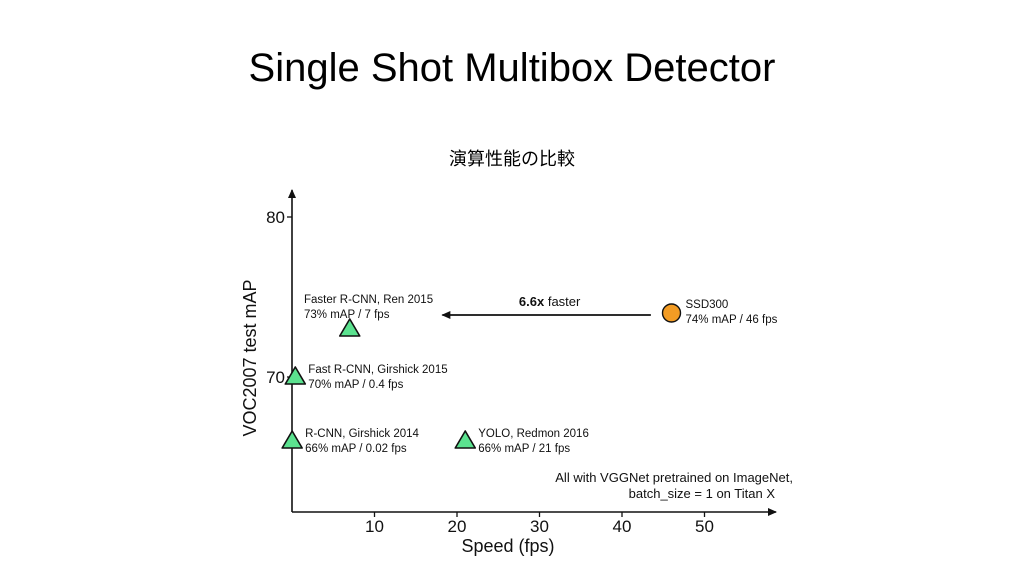  Describe the element at coordinates (355, 385) in the screenshot. I see `point-label-value: 70% mAP / 0.4 fps` at that location.